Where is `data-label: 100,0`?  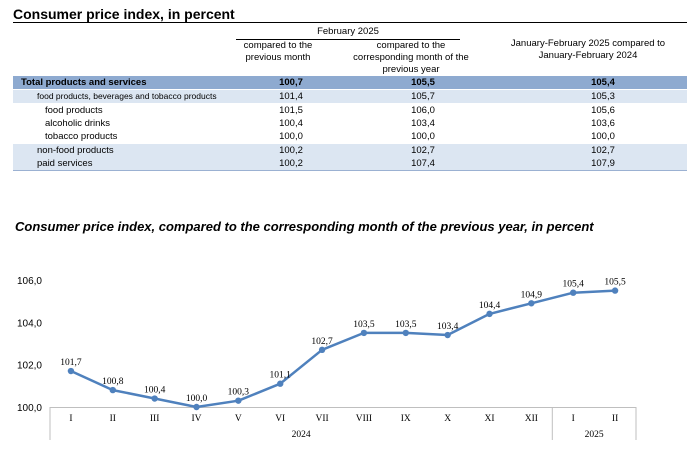 data-label: 100,0 is located at coordinates (197, 399).